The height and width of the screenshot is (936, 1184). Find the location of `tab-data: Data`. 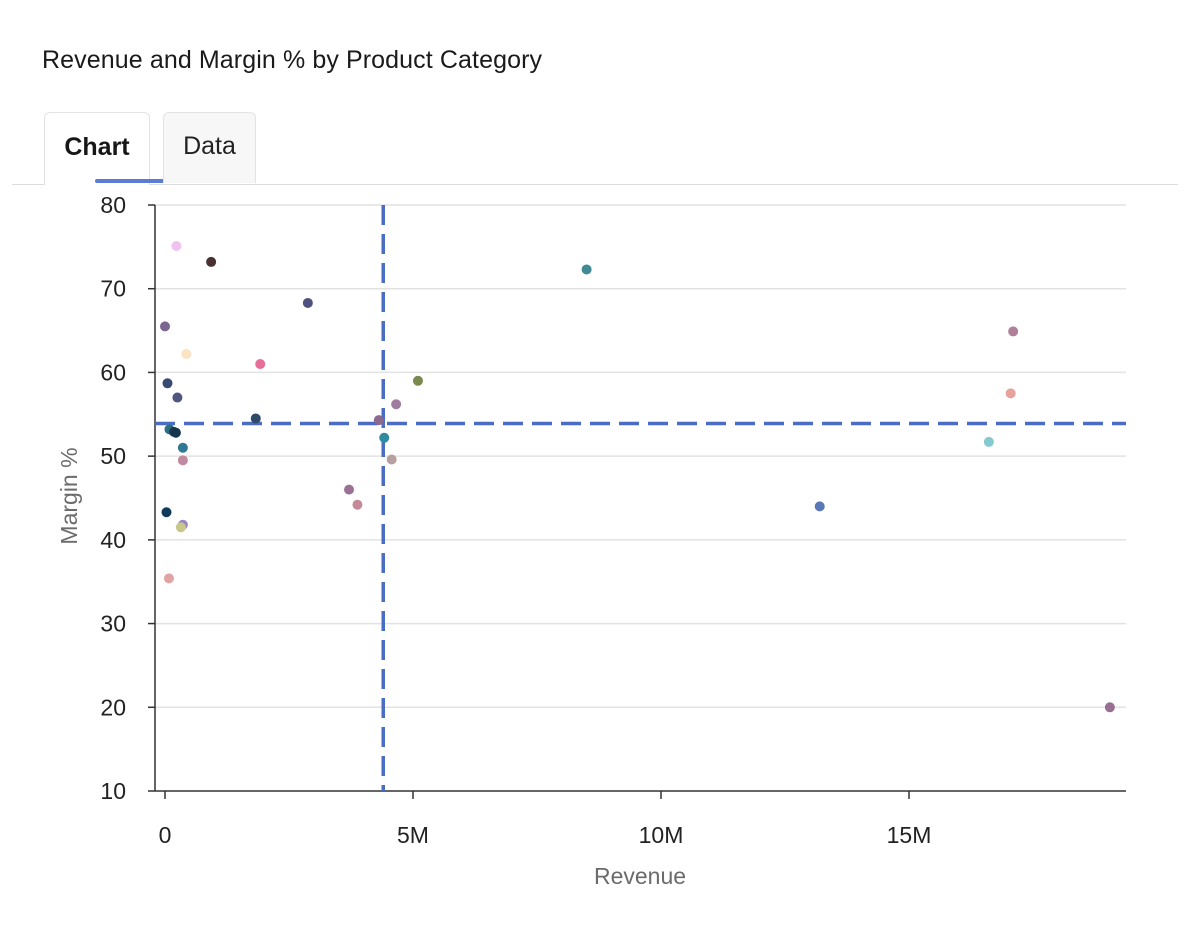

tab-data: Data is located at coordinates (209, 147).